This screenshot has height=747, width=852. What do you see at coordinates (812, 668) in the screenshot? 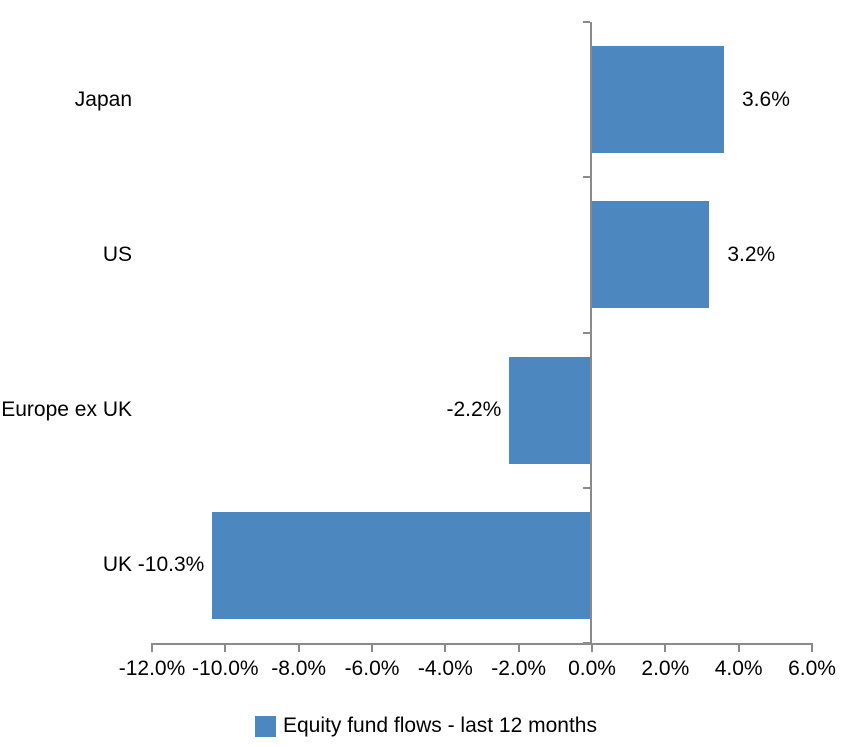
I see `x-tick-label: 6.0%` at bounding box center [812, 668].